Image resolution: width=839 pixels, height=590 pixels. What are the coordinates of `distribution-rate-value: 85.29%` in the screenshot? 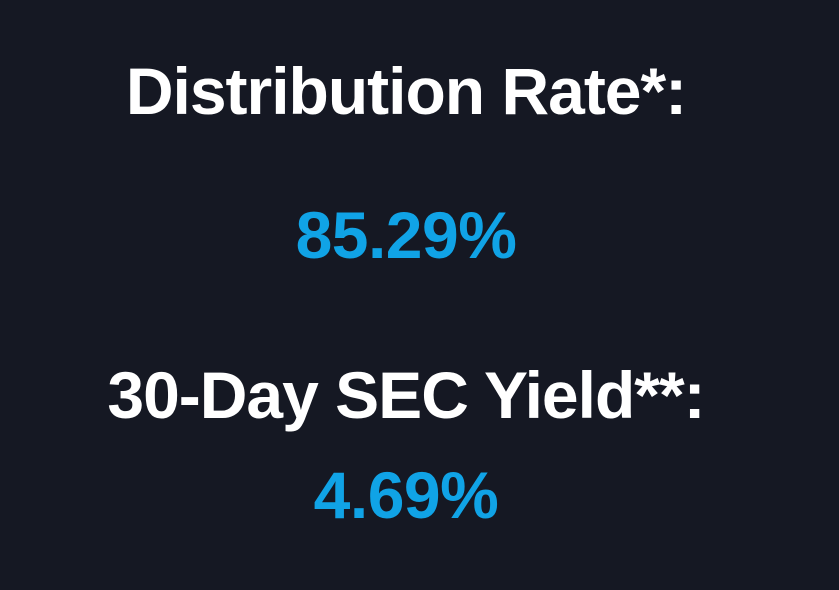 It's located at (406, 235).